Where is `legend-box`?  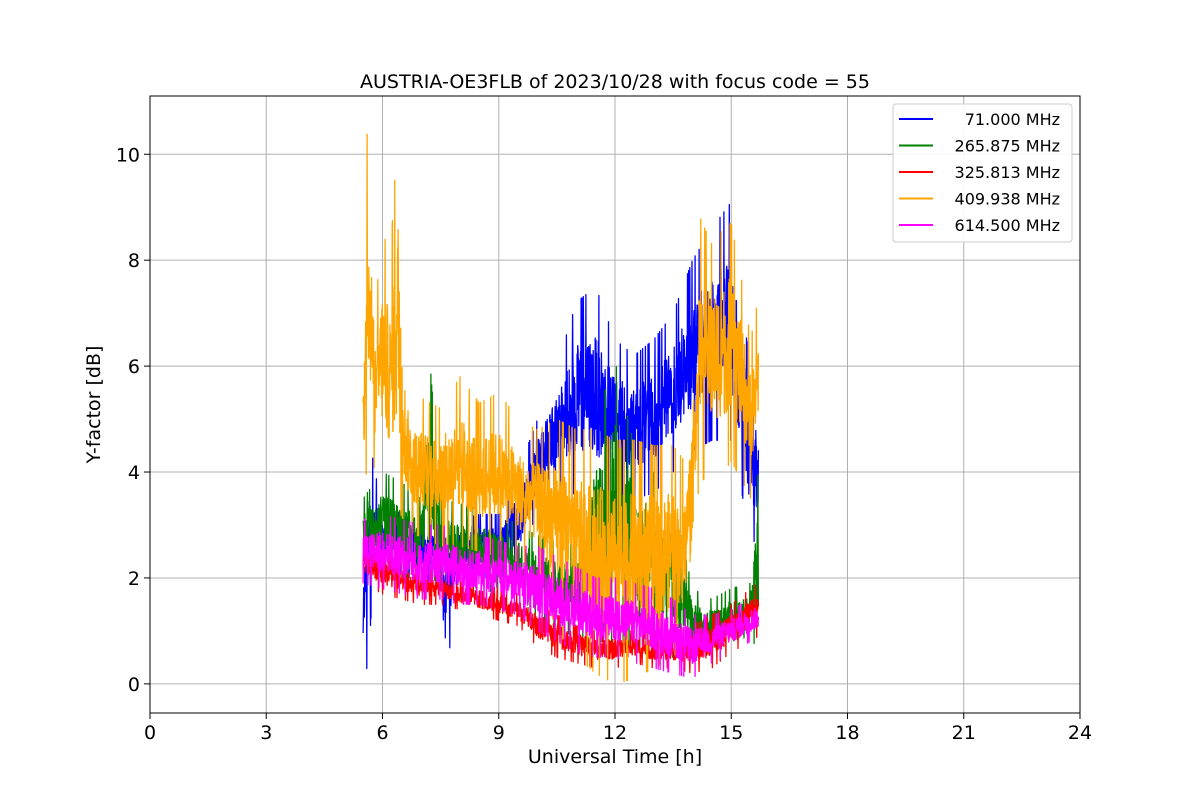 legend-box is located at coordinates (982, 173).